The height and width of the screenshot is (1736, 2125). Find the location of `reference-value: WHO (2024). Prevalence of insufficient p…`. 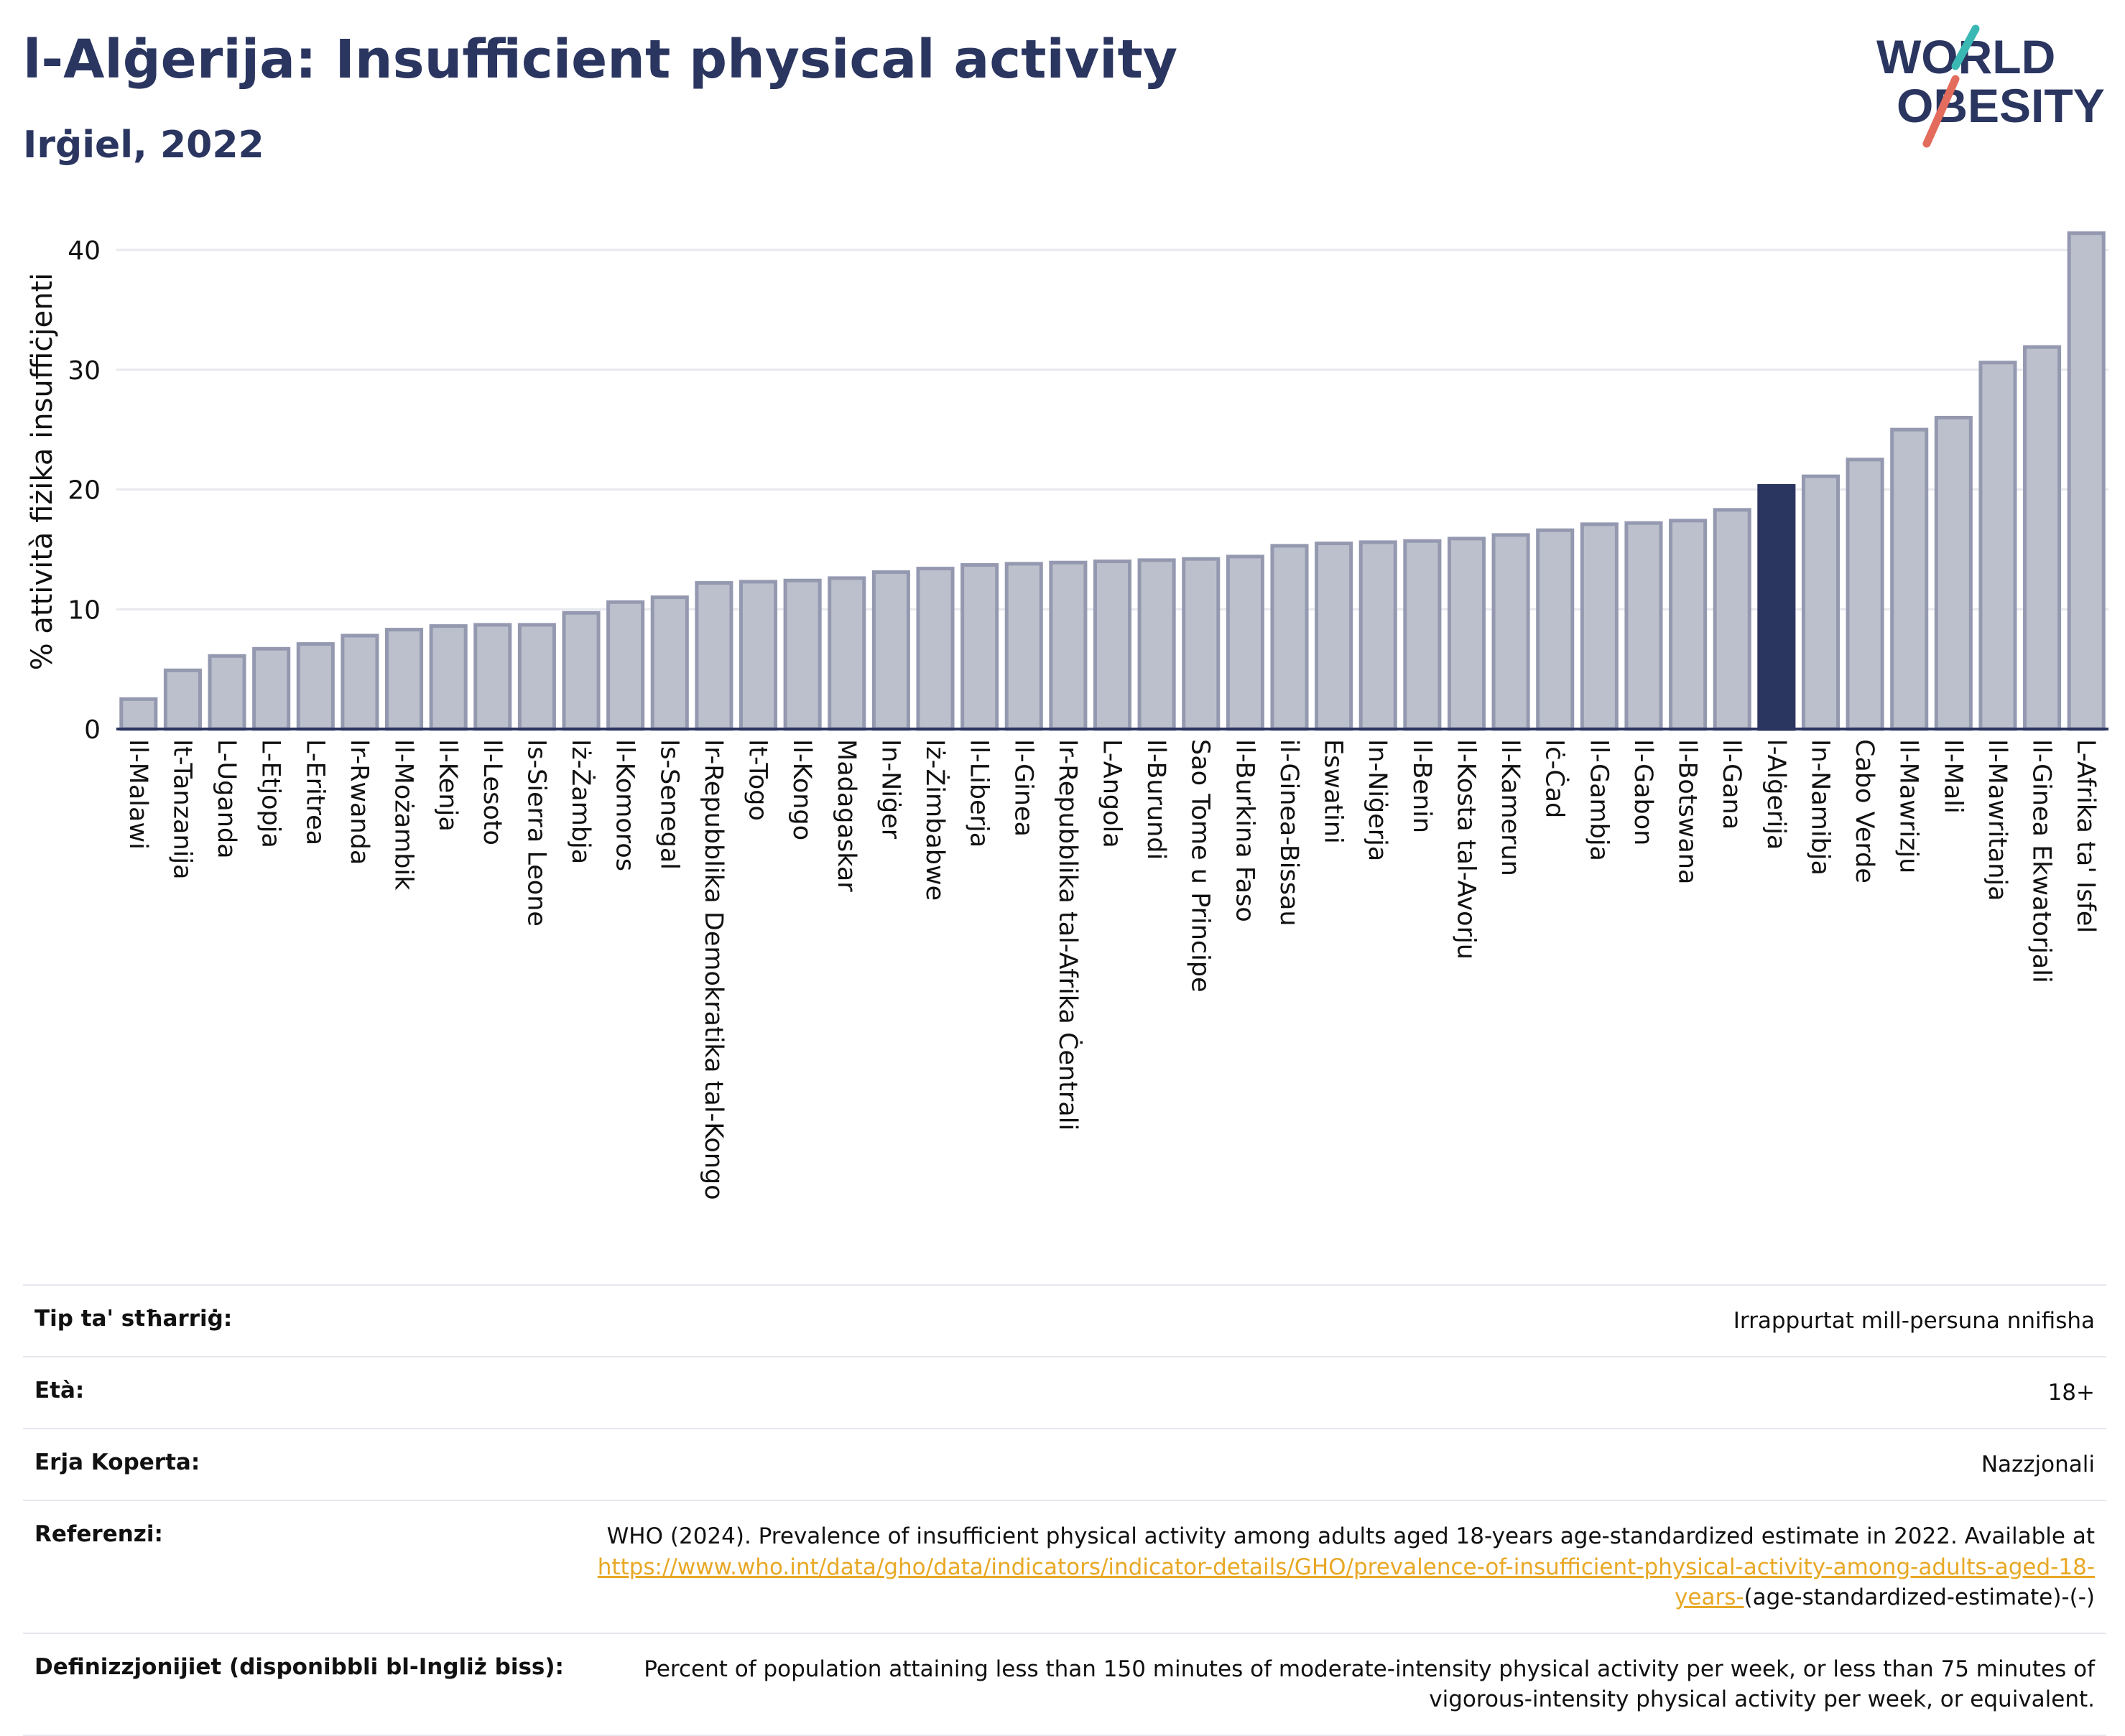

reference-value: WHO (2024). Prevalence of insufficient p… is located at coordinates (1333, 1566).